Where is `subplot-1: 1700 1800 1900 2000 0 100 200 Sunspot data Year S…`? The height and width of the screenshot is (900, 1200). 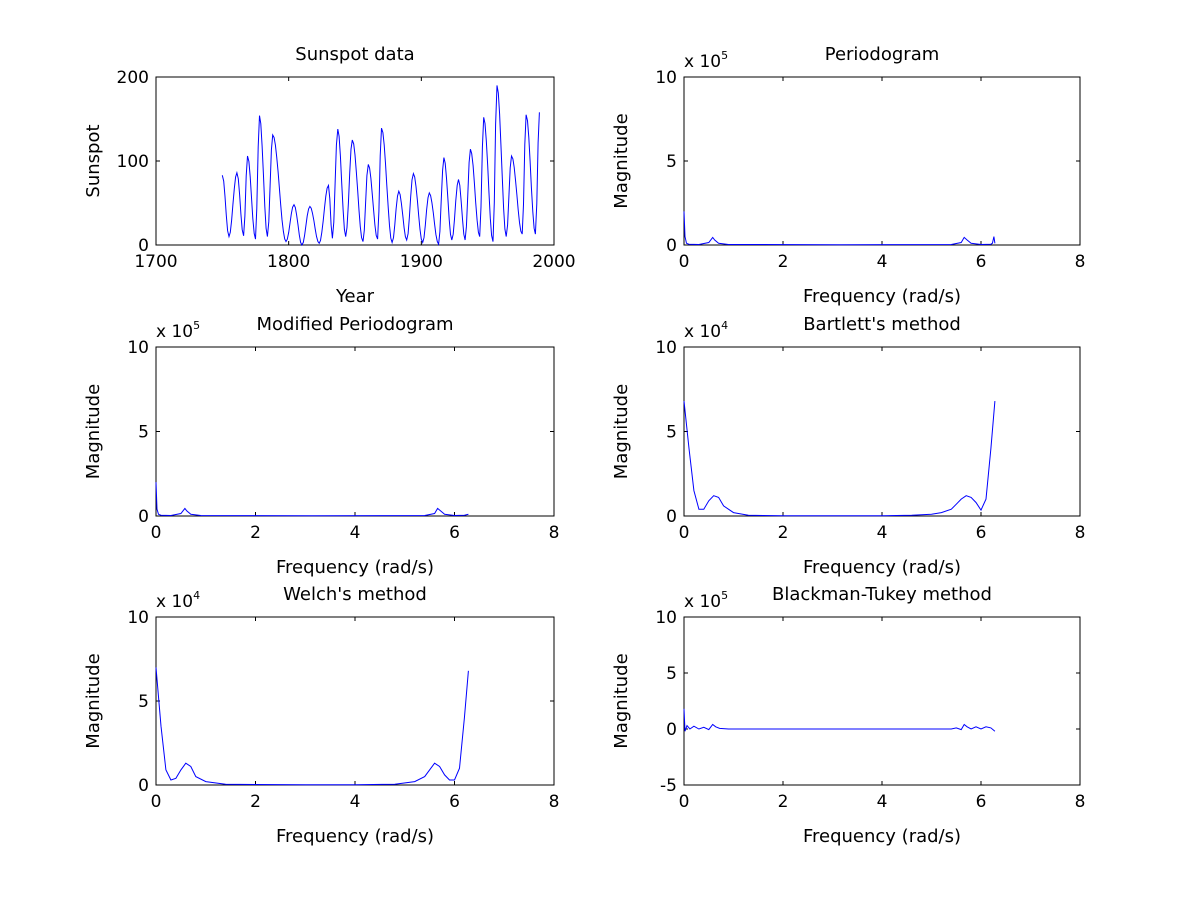
subplot-1: 1700 1800 1900 2000 0 100 200 Sunspot data Year S… is located at coordinates (329, 175).